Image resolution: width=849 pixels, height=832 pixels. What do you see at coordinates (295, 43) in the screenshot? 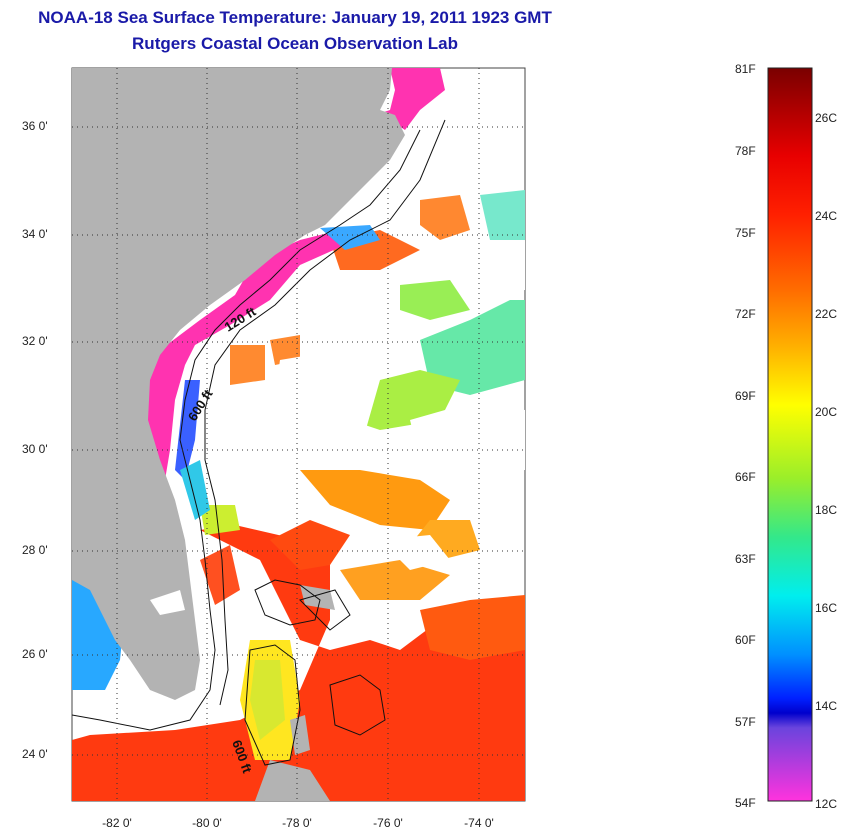
I see `map-subtitle: Rutgers Coastal Ocean Observation Lab` at bounding box center [295, 43].